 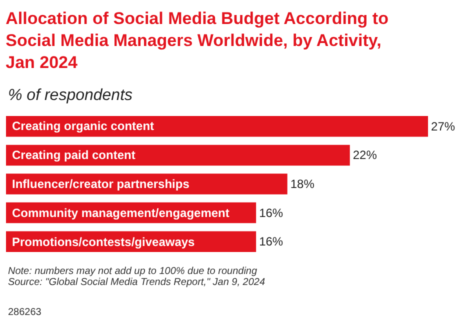 I want to click on y-tick-label: Community management/engagement, so click(x=121, y=213).